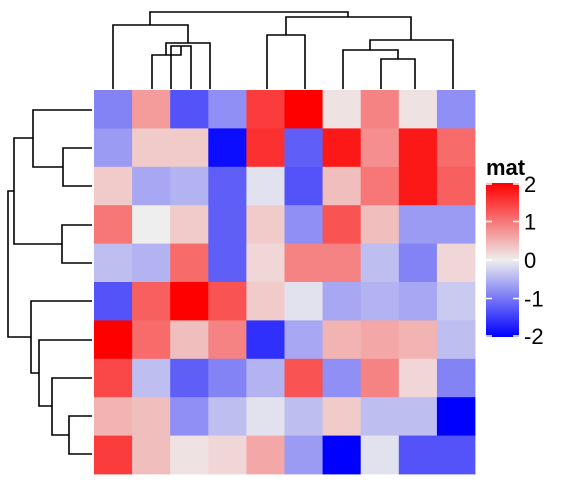 Image resolution: width=570 pixels, height=487 pixels. I want to click on legend-title: mat, so click(506, 167).